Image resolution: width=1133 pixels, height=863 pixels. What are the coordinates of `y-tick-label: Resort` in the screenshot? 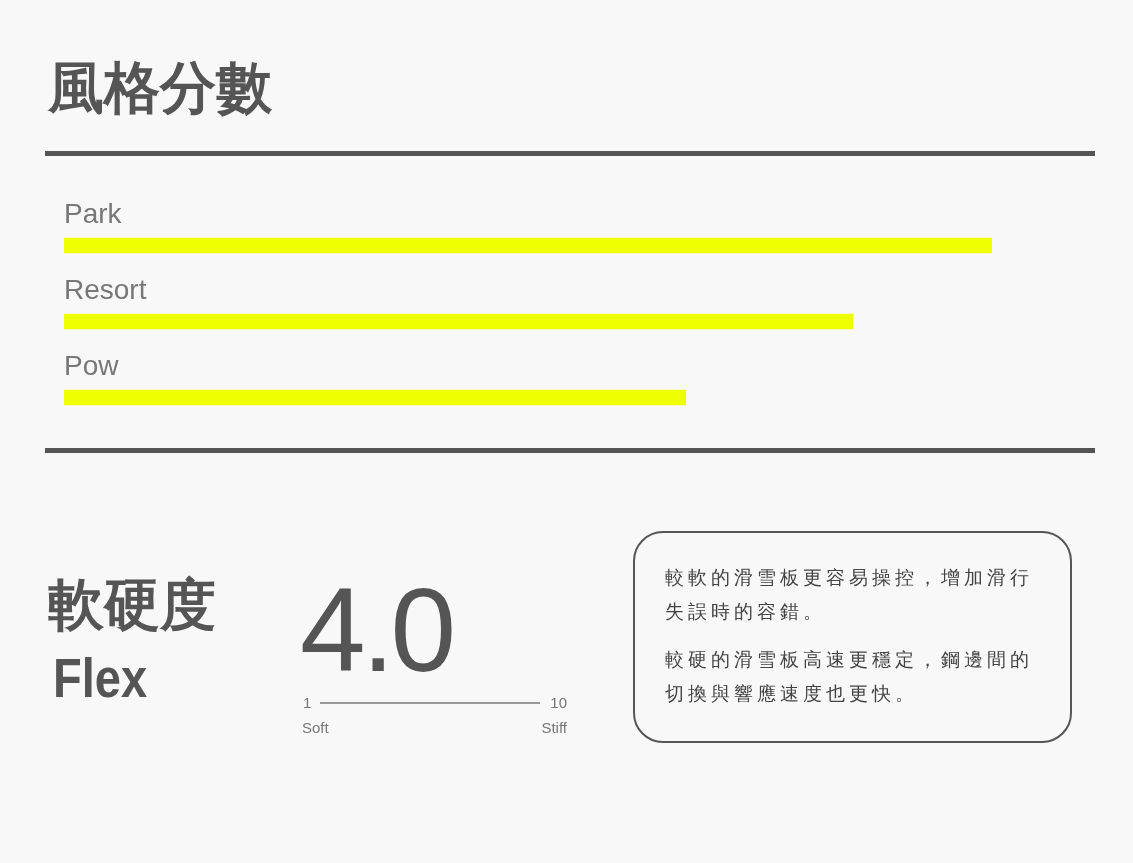 It's located at (105, 289).